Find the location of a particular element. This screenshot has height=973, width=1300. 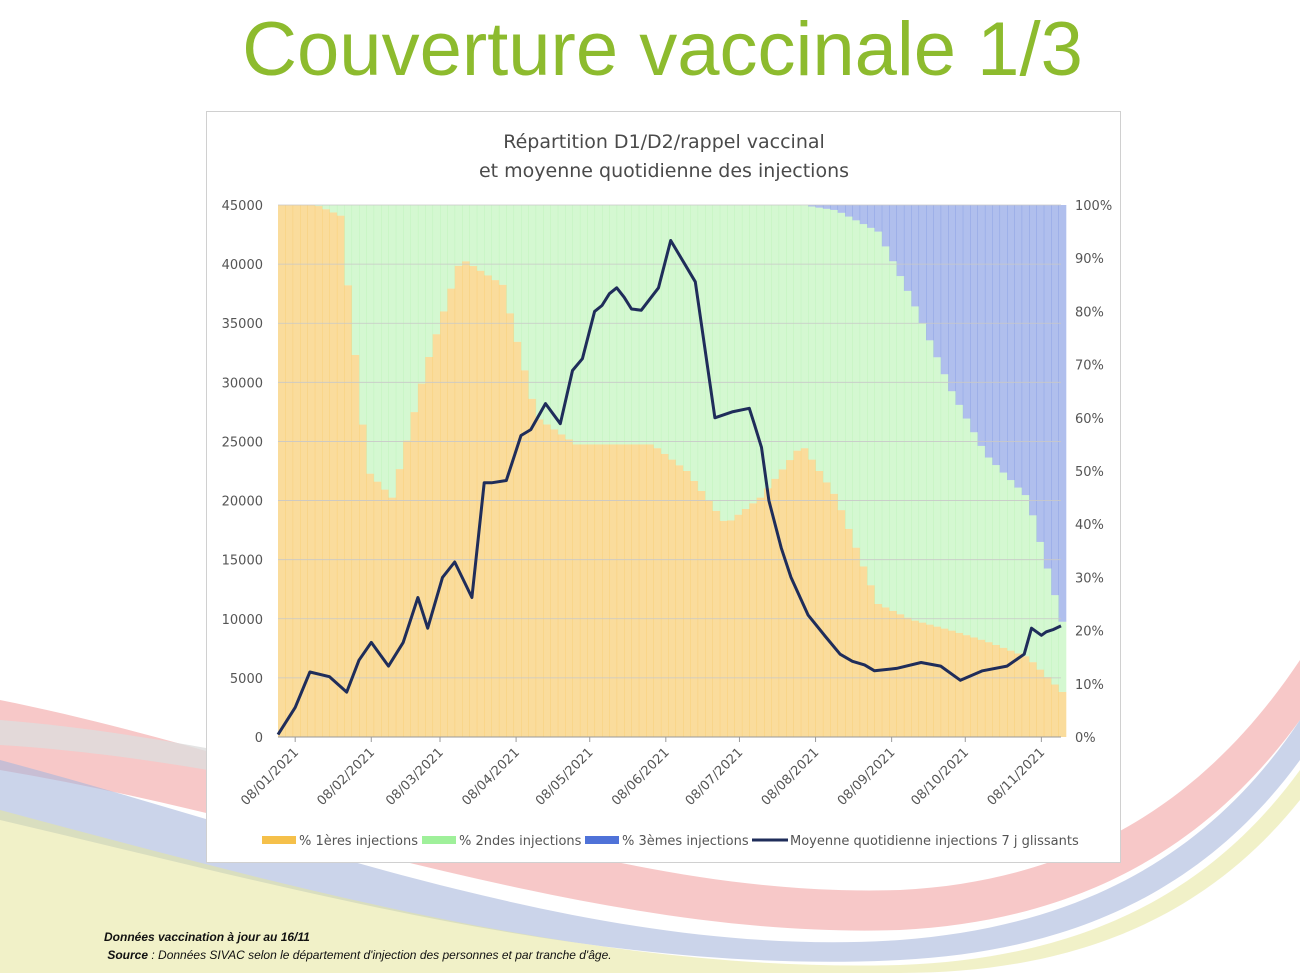

right-tick-label: 50% is located at coordinates (1089, 472).